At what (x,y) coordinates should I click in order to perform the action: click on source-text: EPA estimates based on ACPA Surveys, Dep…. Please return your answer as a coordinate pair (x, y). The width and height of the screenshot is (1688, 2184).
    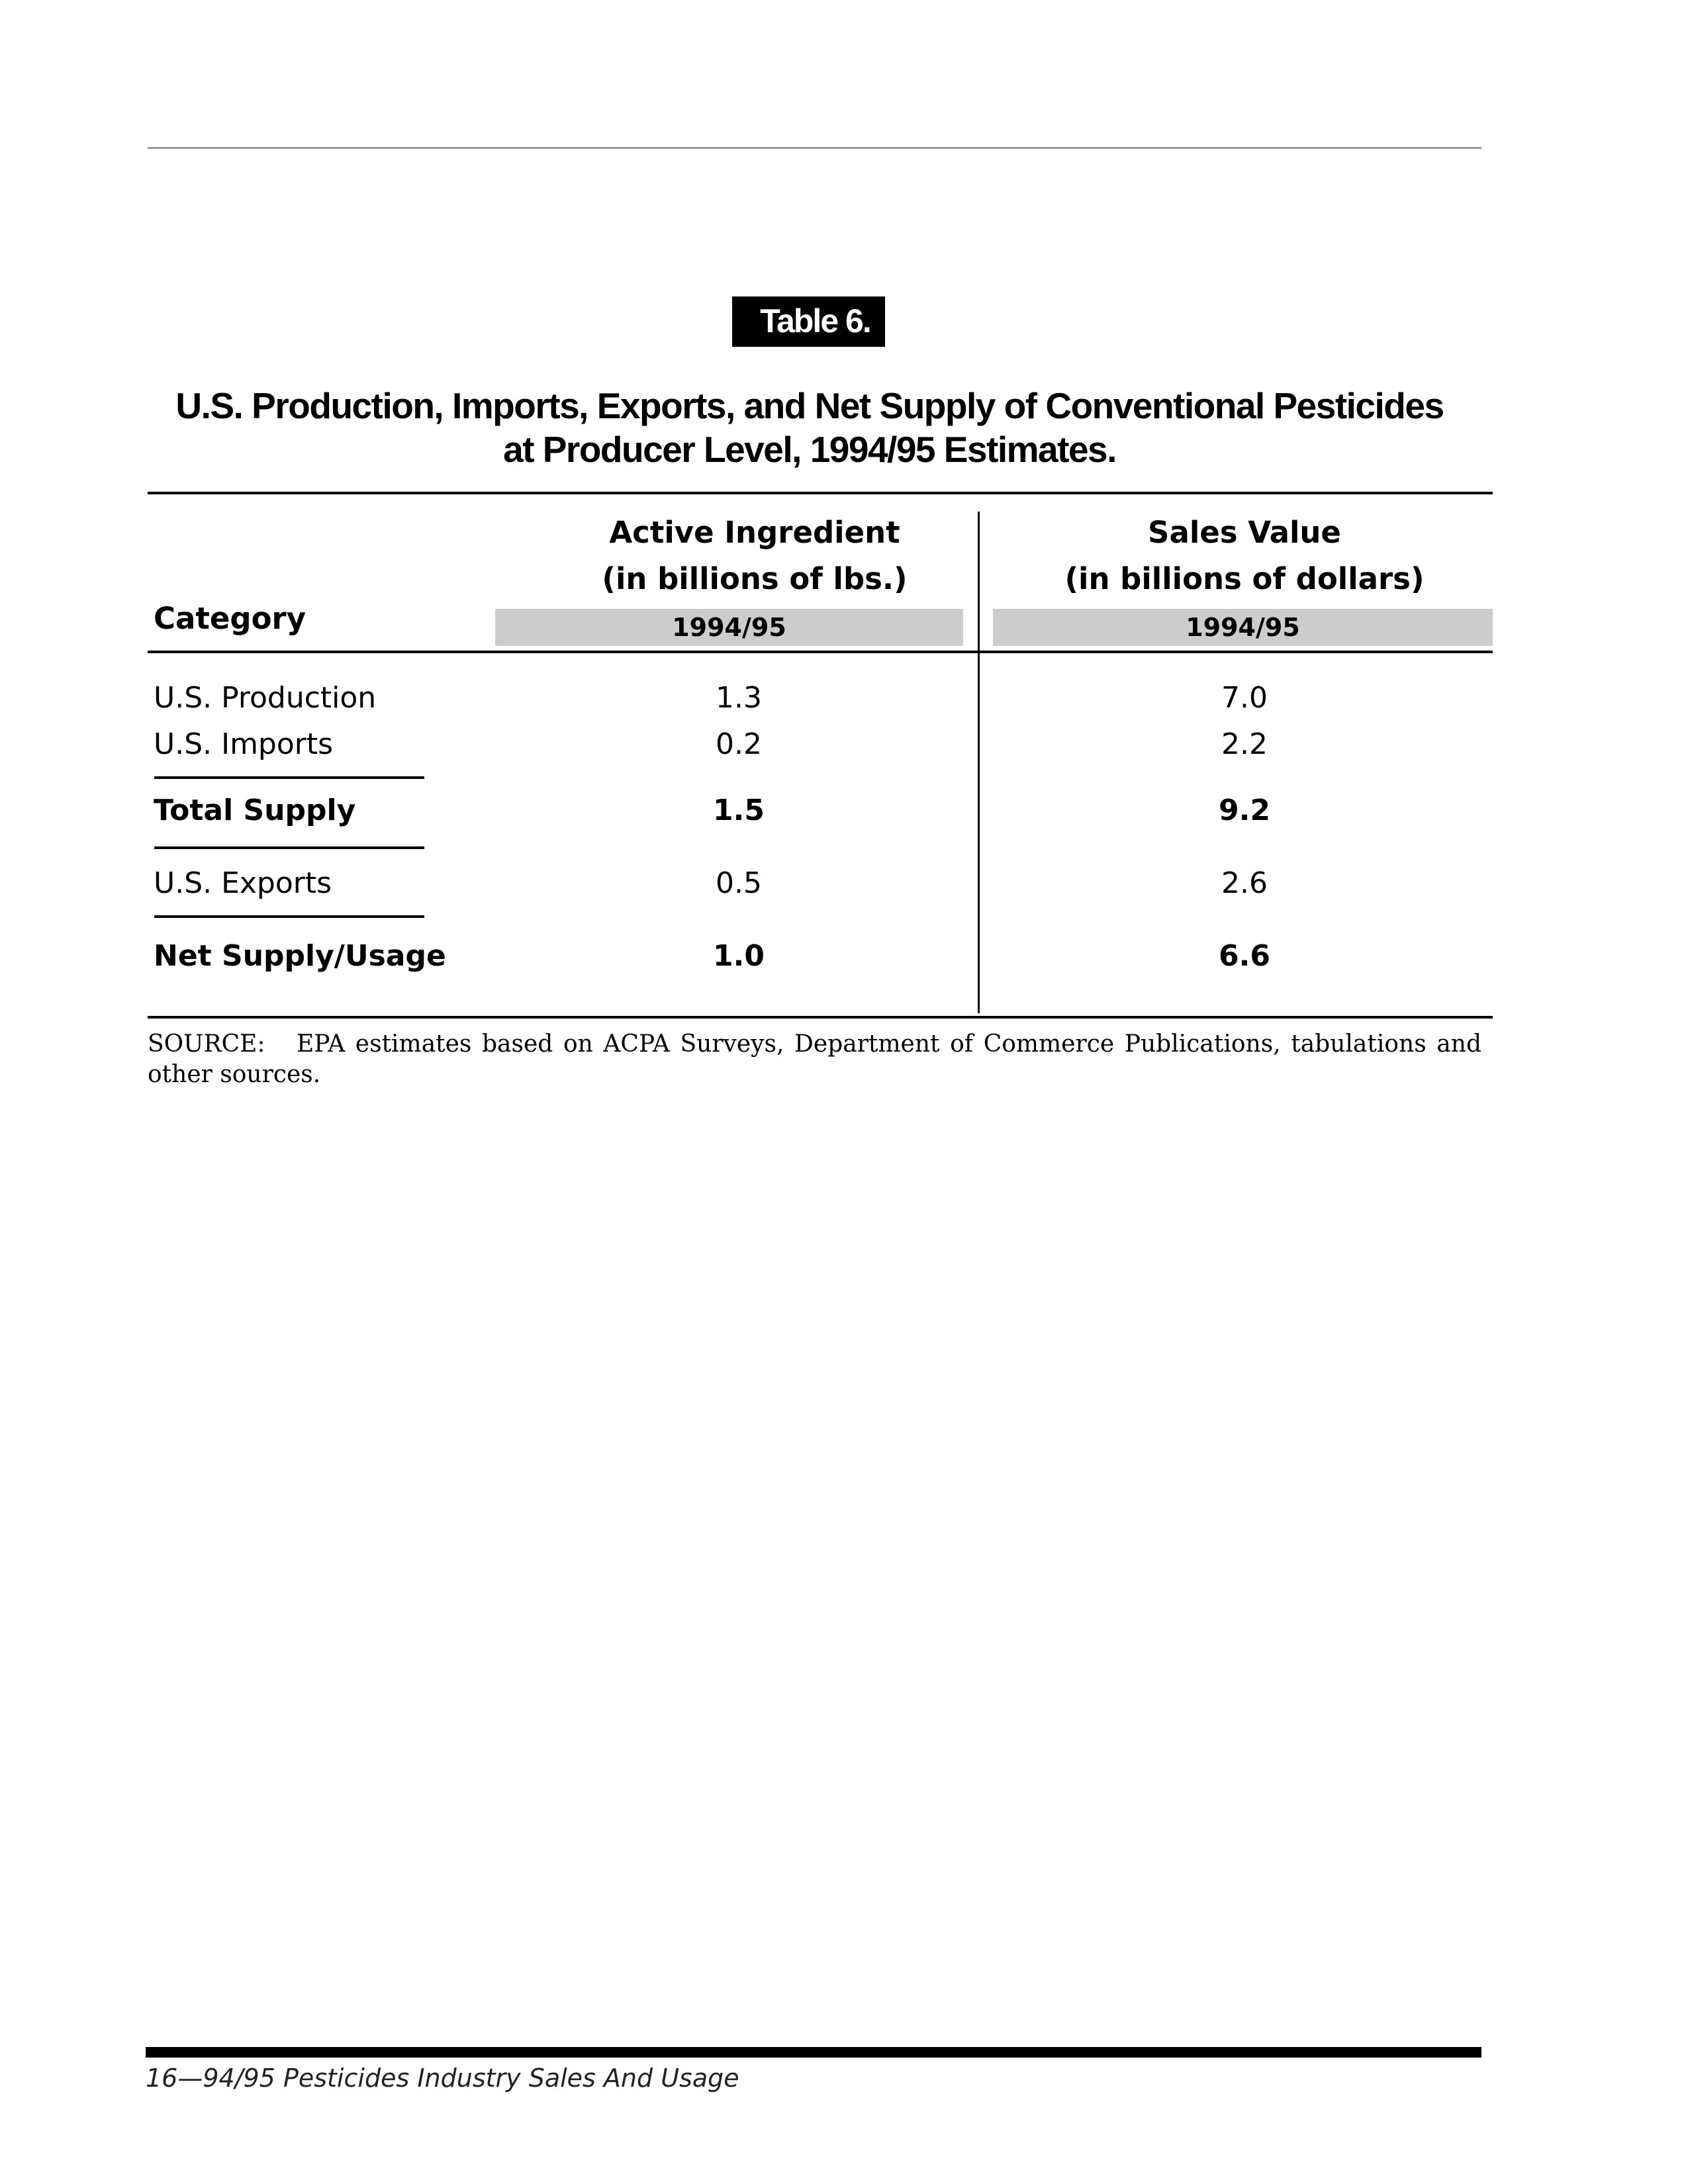
    Looking at the image, I should click on (814, 1059).